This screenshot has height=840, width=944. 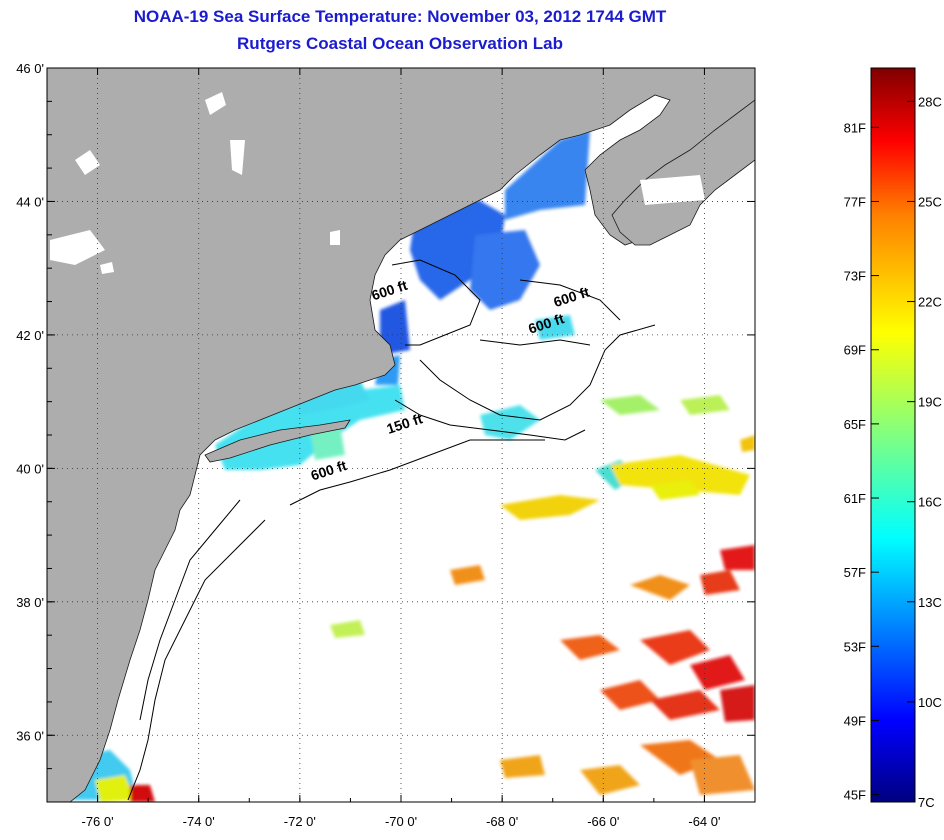 I want to click on lon-tick-label: -72 0', so click(x=300, y=821).